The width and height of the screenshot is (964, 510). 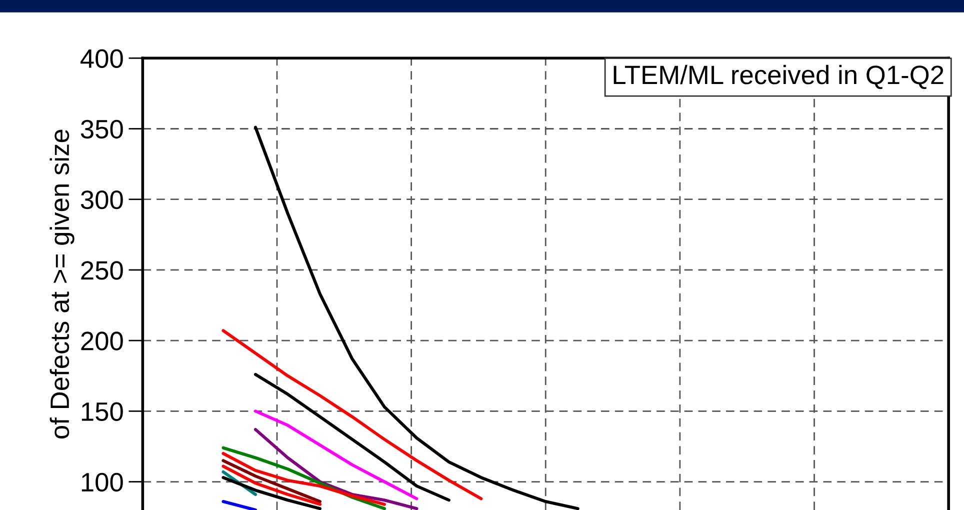 What do you see at coordinates (779, 77) in the screenshot?
I see `annotation: LTEM/ML received in Q1-Q2` at bounding box center [779, 77].